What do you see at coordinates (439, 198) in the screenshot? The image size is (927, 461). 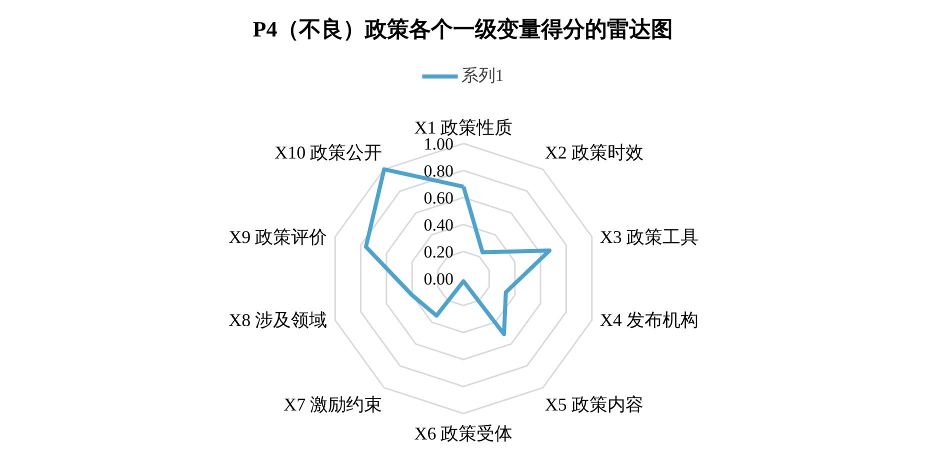 I see `y-tick-label: 0.60` at bounding box center [439, 198].